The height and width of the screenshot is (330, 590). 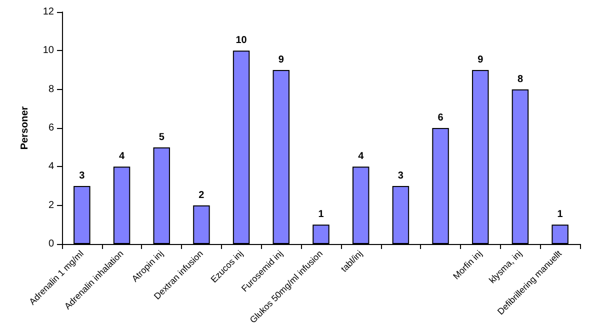 I want to click on y-tick-label: 2, so click(x=51, y=205).